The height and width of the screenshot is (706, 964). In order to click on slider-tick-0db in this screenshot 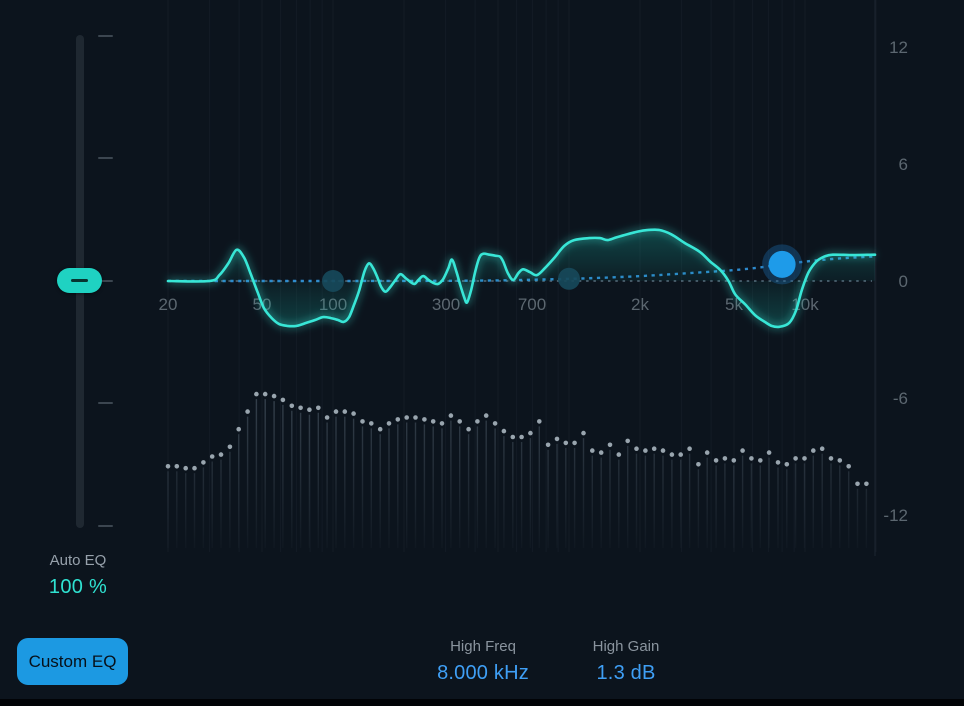, I will do `click(105, 281)`.